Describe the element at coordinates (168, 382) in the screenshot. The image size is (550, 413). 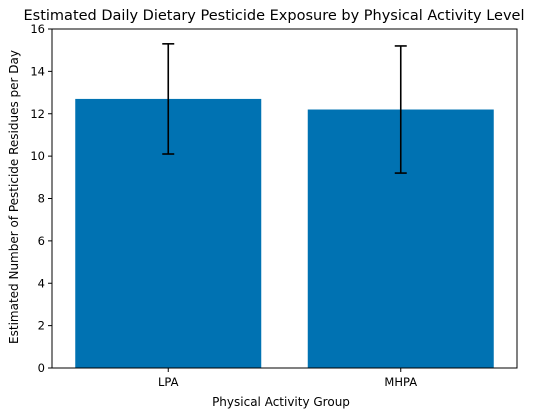
I see `x-tick-label: LPA` at that location.